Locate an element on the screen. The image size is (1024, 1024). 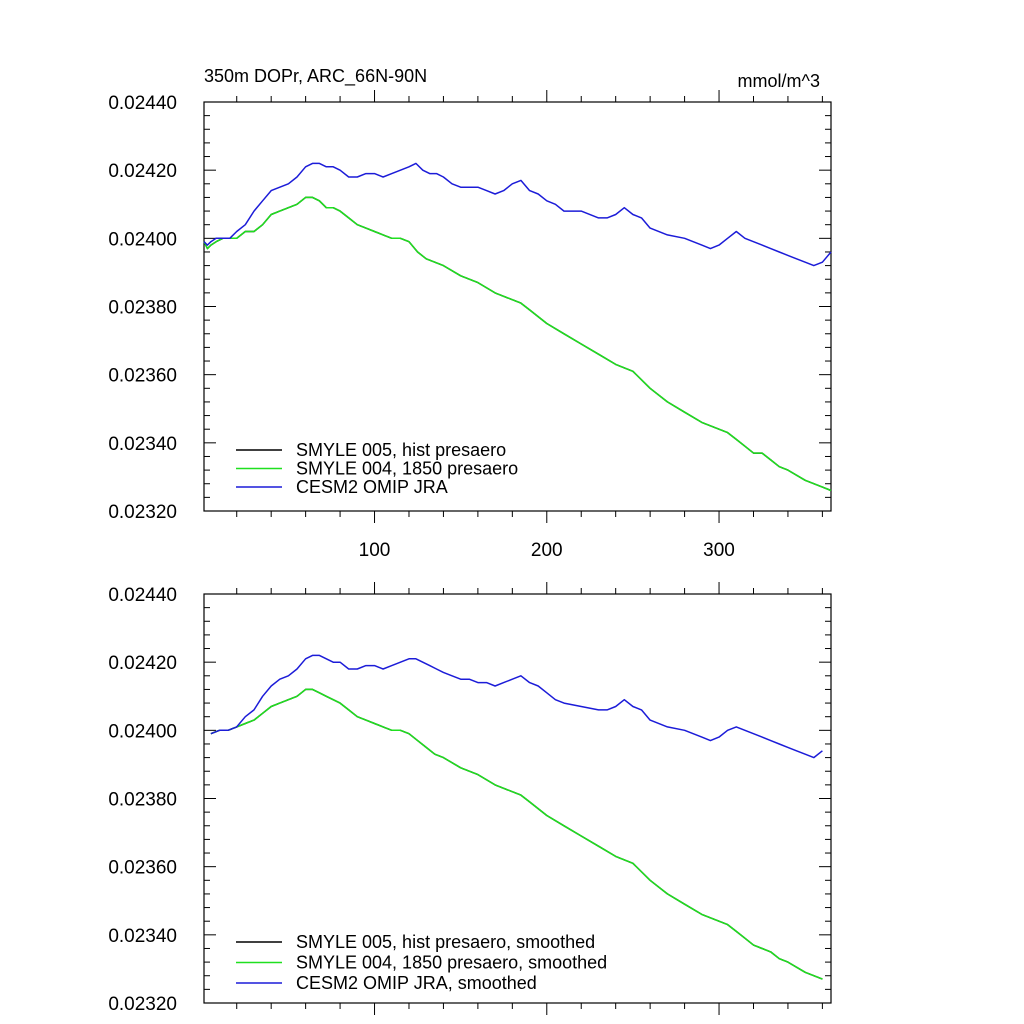
legend-label: CESM2 OMIP JRA, smoothed is located at coordinates (416, 983).